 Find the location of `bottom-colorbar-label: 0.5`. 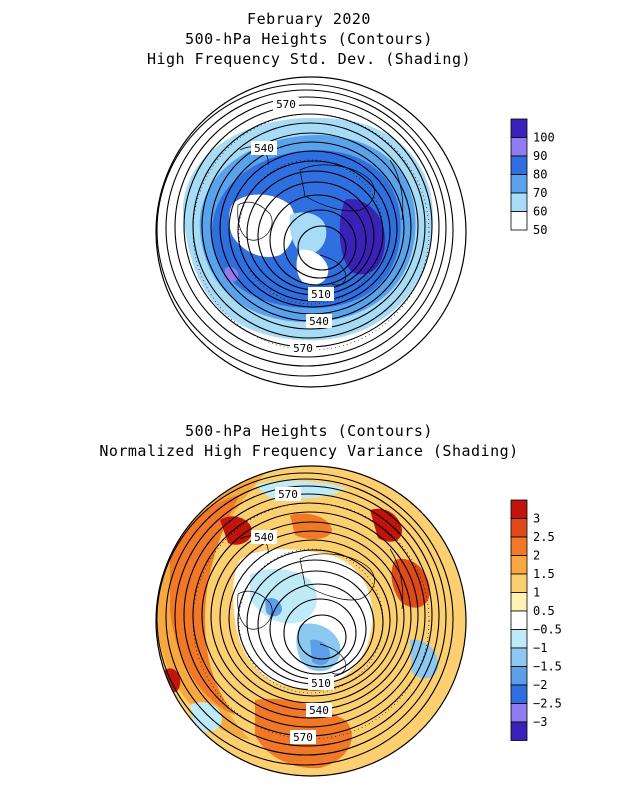

bottom-colorbar-label: 0.5 is located at coordinates (544, 611).